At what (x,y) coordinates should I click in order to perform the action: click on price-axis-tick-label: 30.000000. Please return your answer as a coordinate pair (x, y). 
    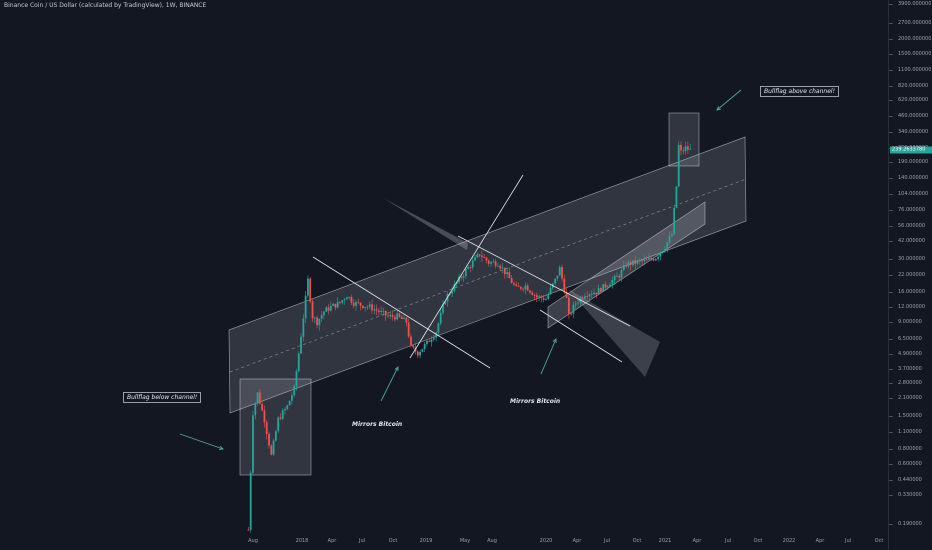
    Looking at the image, I should click on (910, 259).